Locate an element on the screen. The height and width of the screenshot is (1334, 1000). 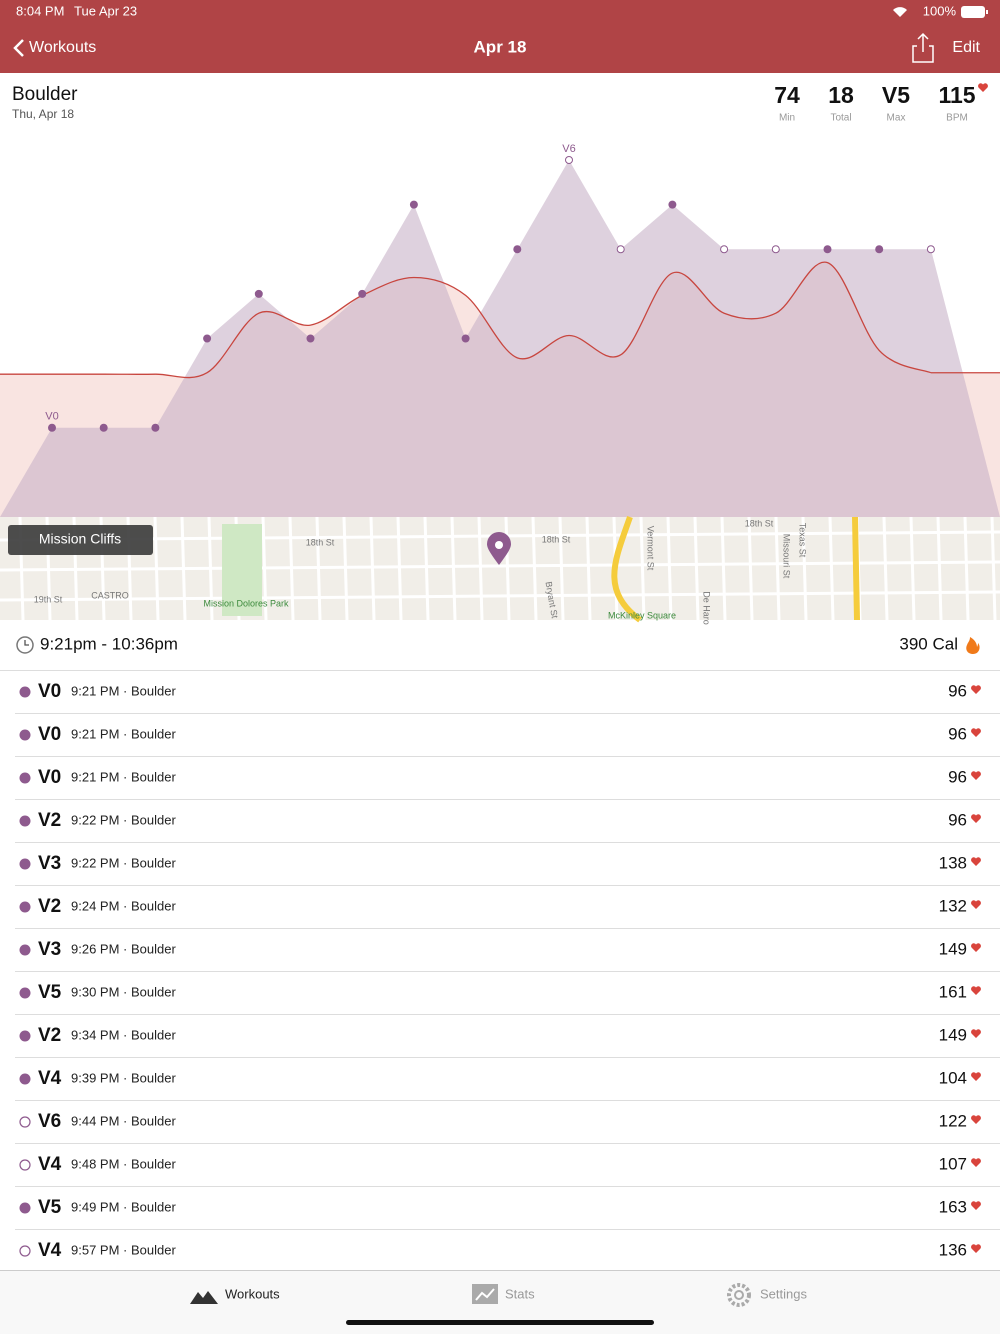
map-label: Mission Dolores Park is located at coordinates (246, 603).